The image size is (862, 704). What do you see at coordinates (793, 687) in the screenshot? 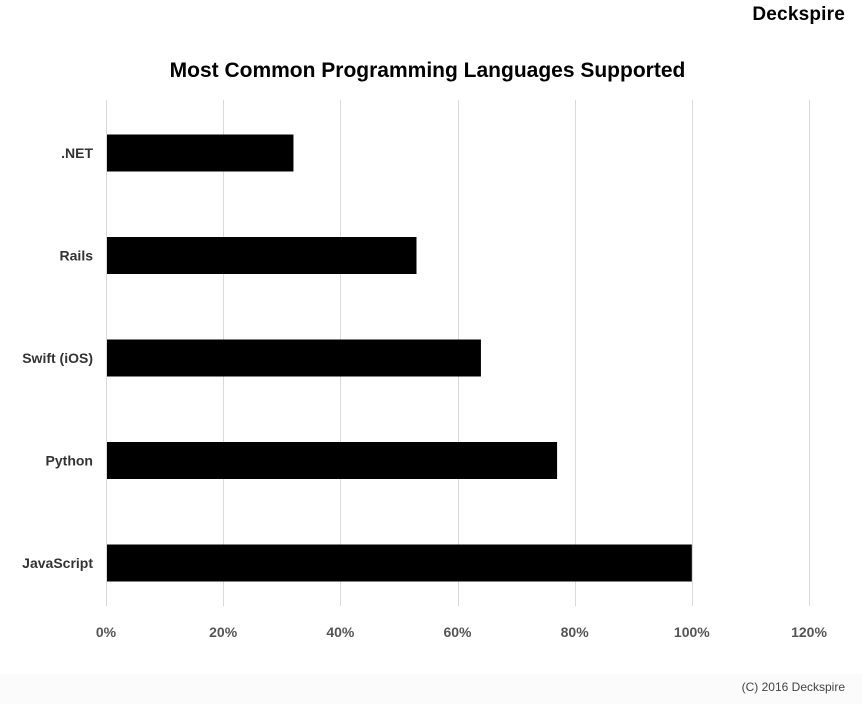
I see `copyright-footer: (C) 2016 Deckspire` at bounding box center [793, 687].